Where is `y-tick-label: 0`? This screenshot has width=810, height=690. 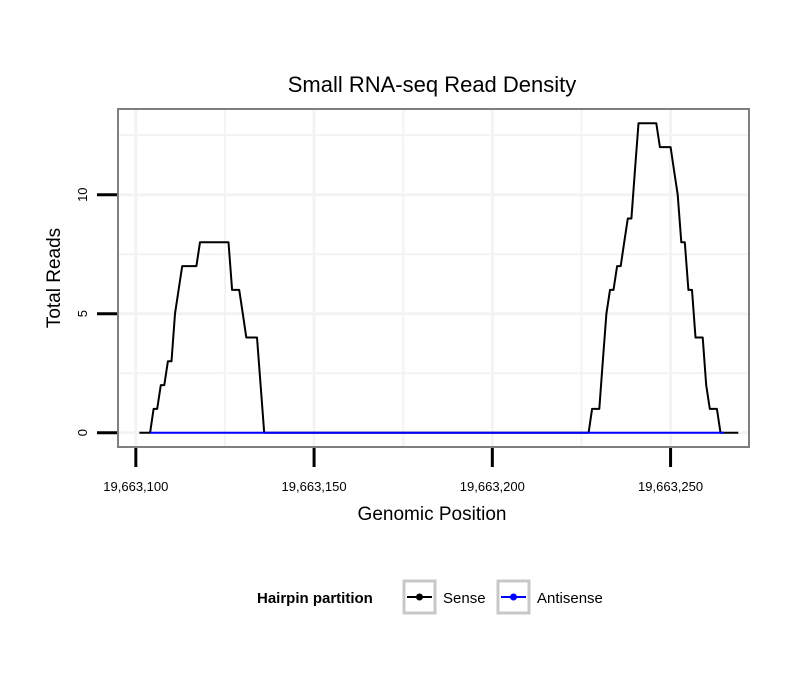
y-tick-label: 0 is located at coordinates (82, 432).